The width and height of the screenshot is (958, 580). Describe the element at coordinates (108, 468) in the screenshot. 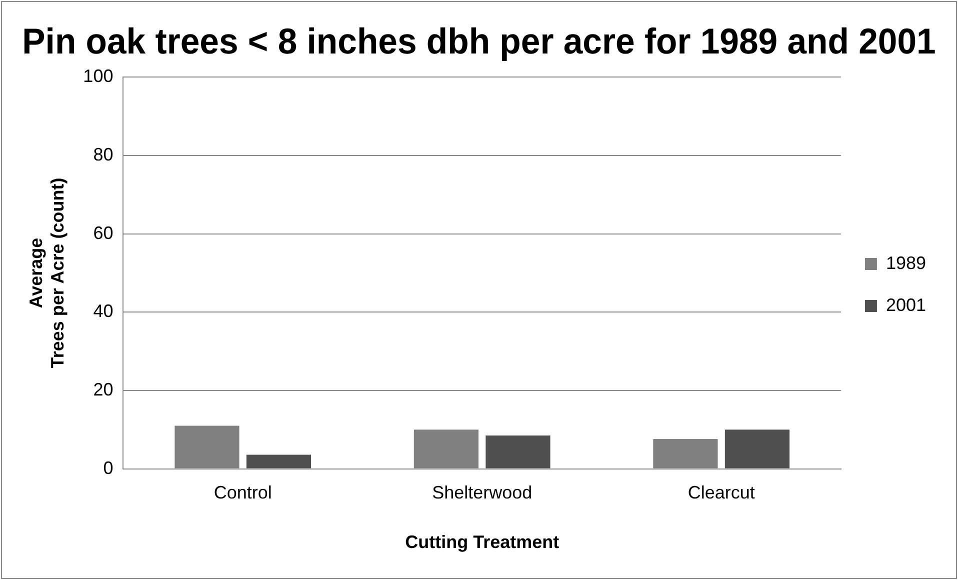

I see `y-tick-label: 0` at that location.